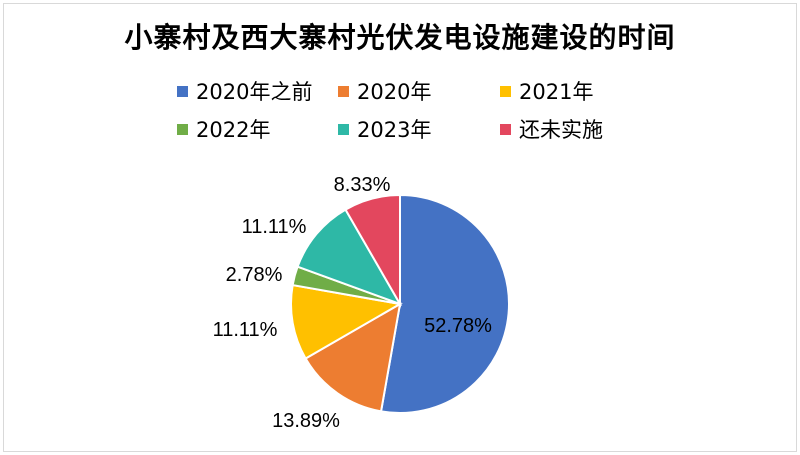  Describe the element at coordinates (254, 275) in the screenshot. I see `data-label-3: 2.78%` at that location.